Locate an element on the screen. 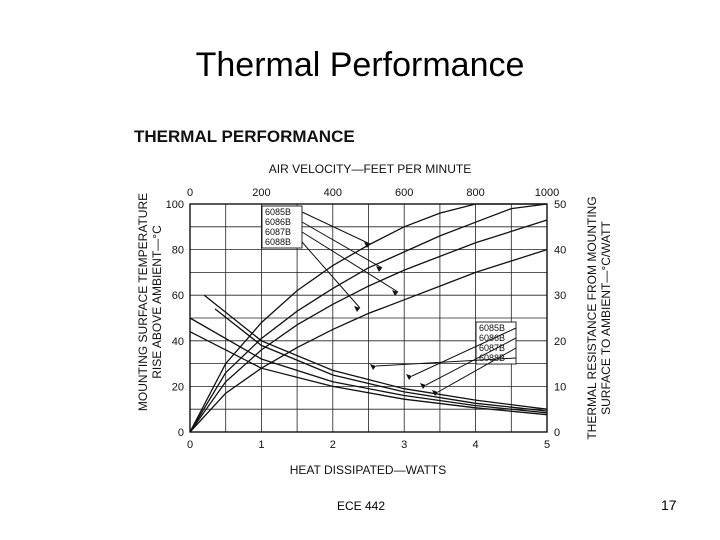 Image resolution: width=720 pixels, height=540 pixels. temperature-legend-box is located at coordinates (282, 227).